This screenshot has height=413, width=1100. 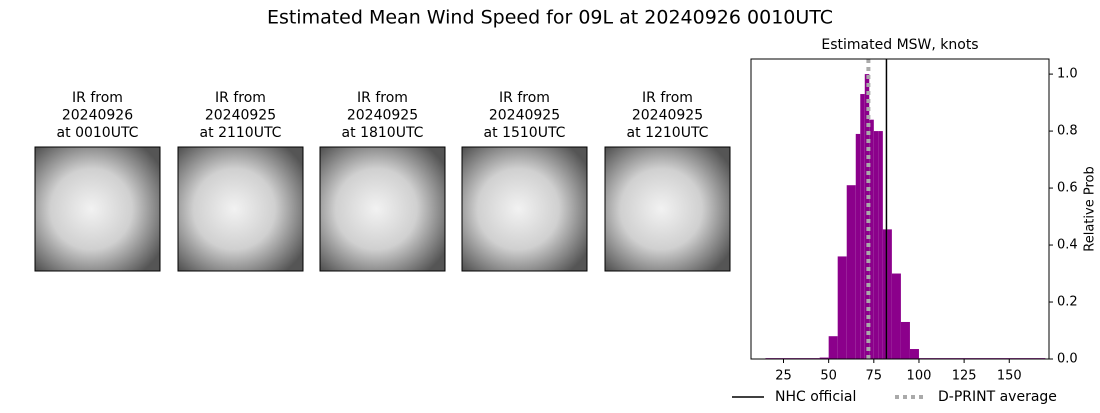 What do you see at coordinates (874, 376) in the screenshot?
I see `x-tick-label: 75` at bounding box center [874, 376].